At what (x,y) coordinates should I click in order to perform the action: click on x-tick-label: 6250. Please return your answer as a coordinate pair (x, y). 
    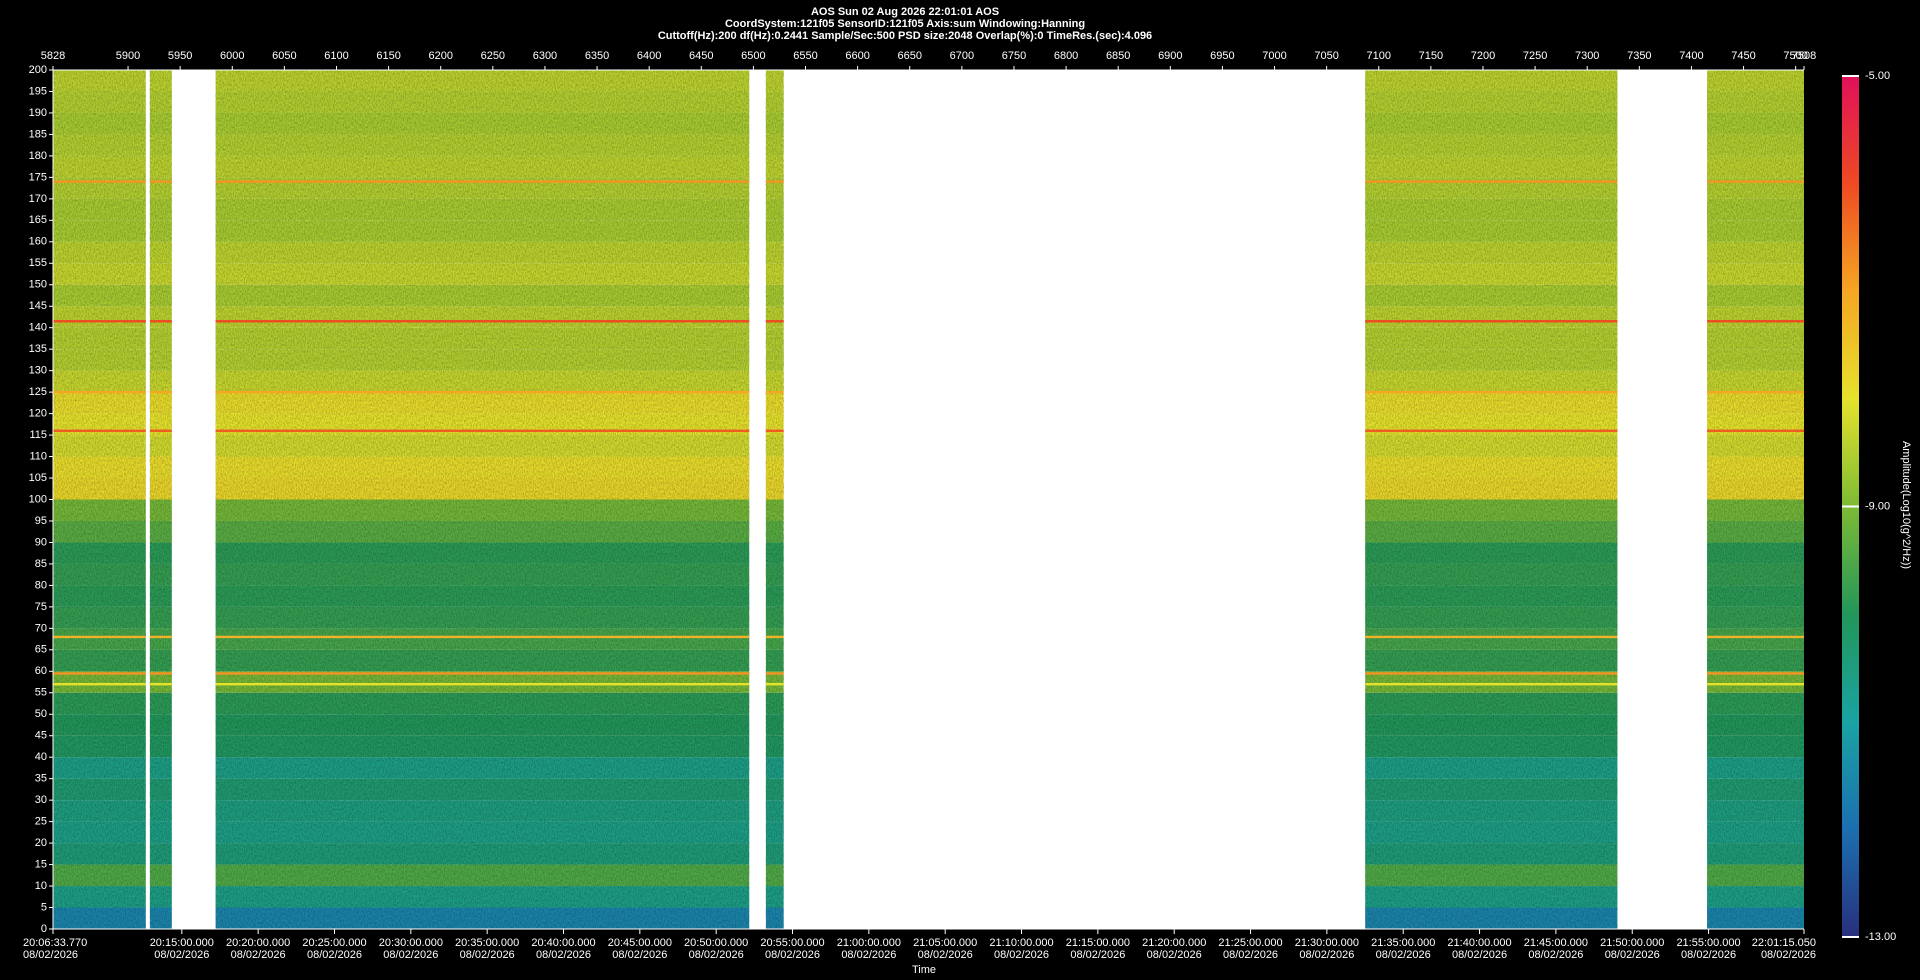
    Looking at the image, I should click on (493, 56).